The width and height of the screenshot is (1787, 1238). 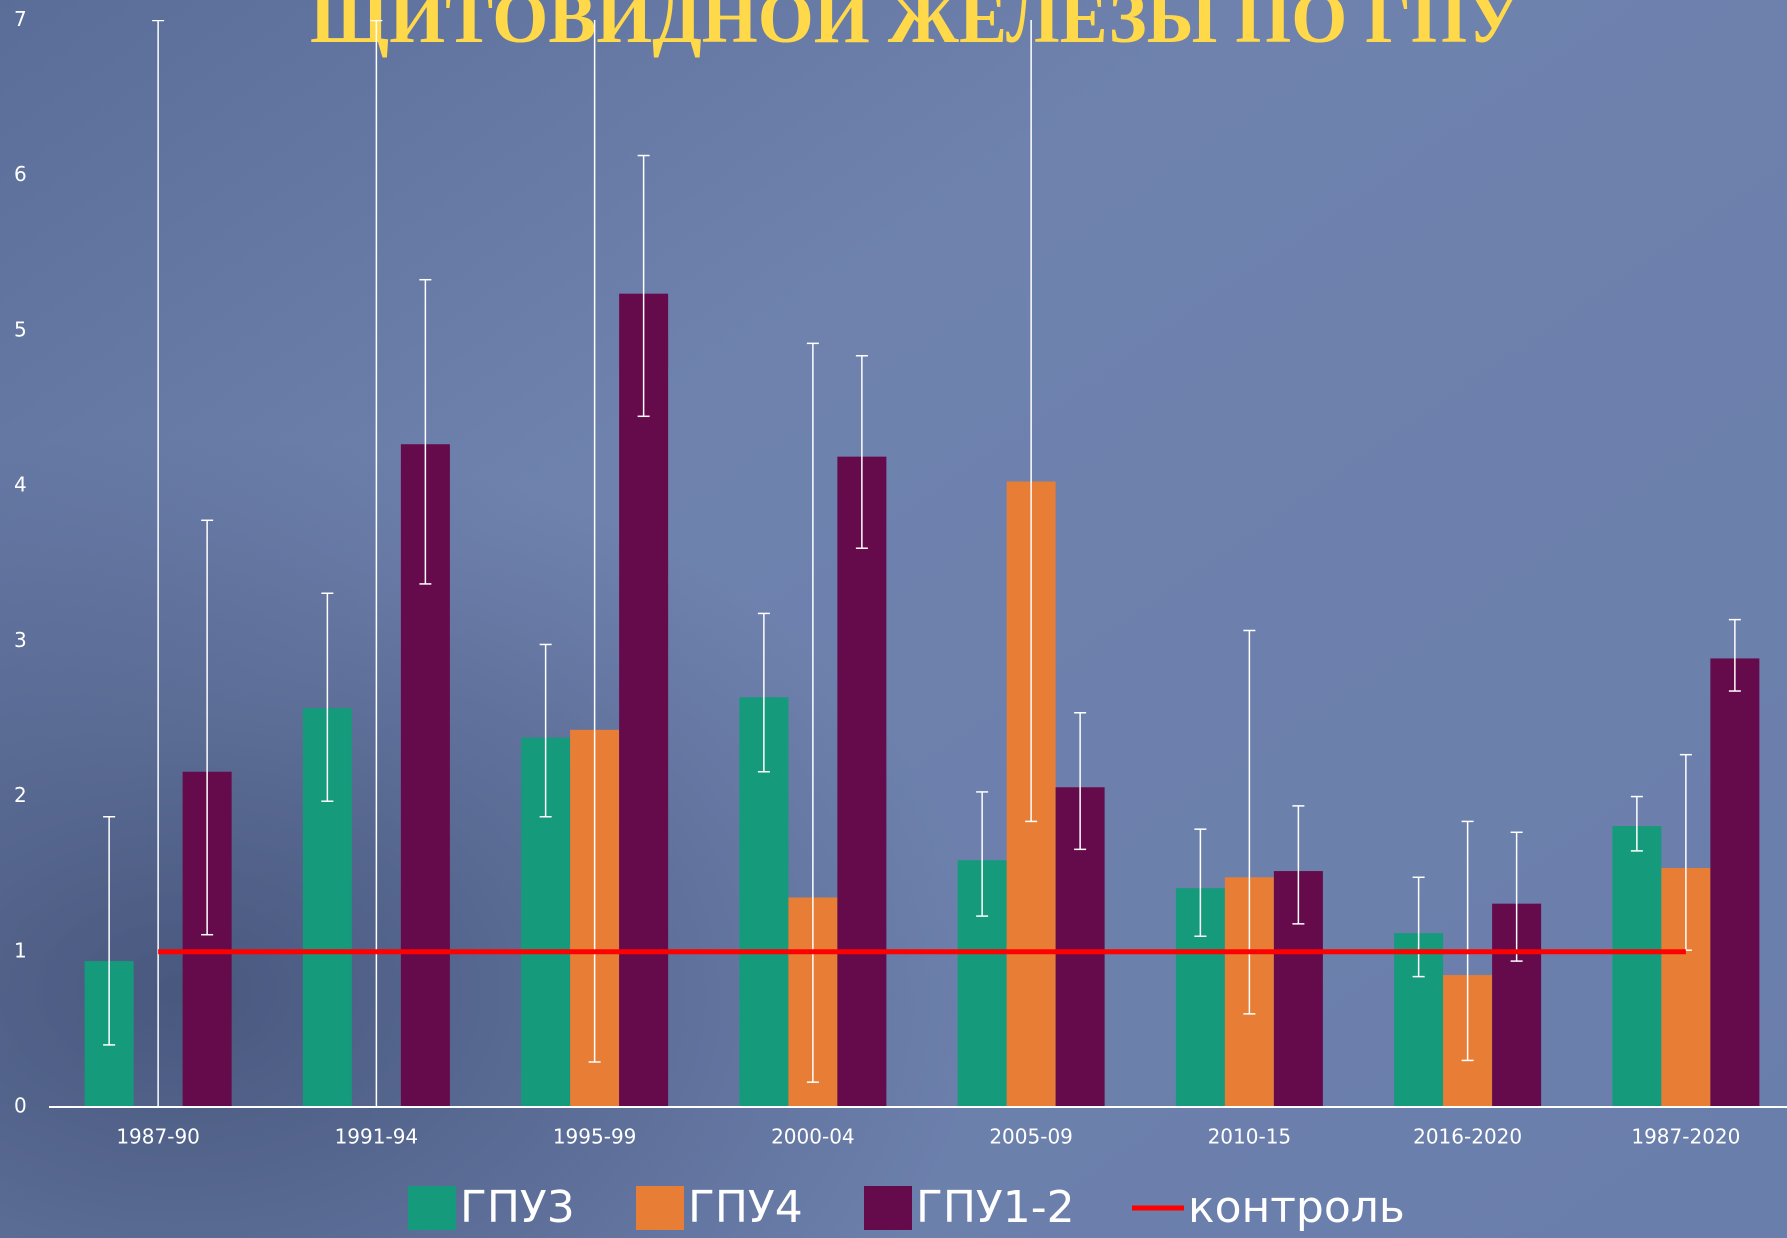 What do you see at coordinates (1467, 1137) in the screenshot?
I see `x-tick-label: 2016-2020` at bounding box center [1467, 1137].